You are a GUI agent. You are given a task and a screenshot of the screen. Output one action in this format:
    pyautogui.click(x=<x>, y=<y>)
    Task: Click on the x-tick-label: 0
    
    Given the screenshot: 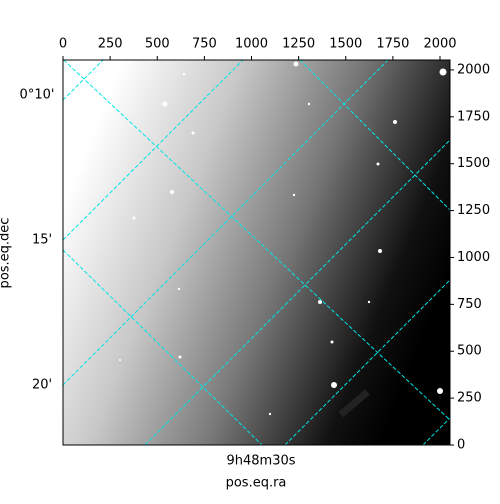 What is the action you would take?
    pyautogui.click(x=63, y=44)
    